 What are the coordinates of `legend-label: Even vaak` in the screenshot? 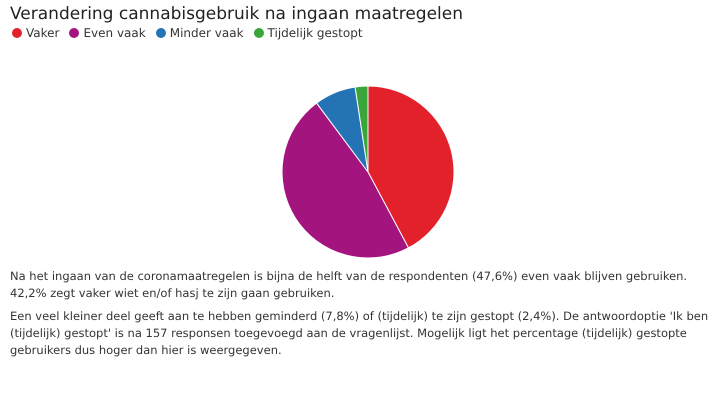 It's located at (114, 33).